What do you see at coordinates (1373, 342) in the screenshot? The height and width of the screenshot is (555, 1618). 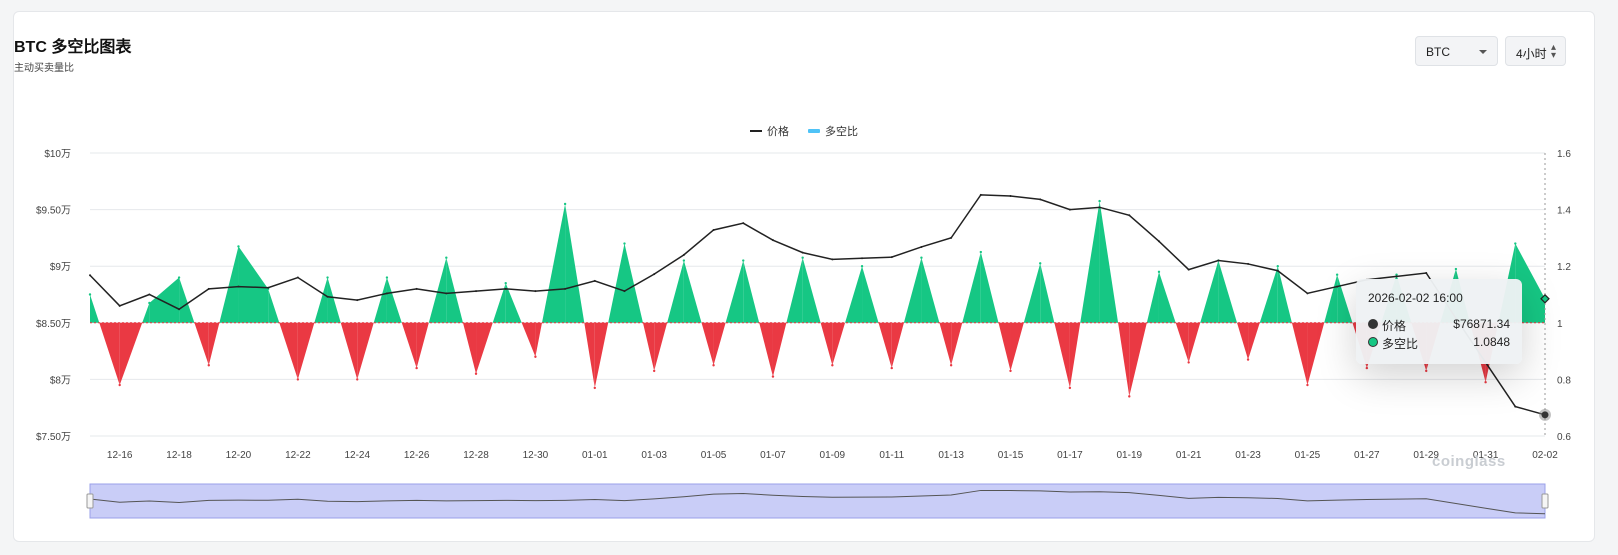 I see `ratio-dot-icon` at bounding box center [1373, 342].